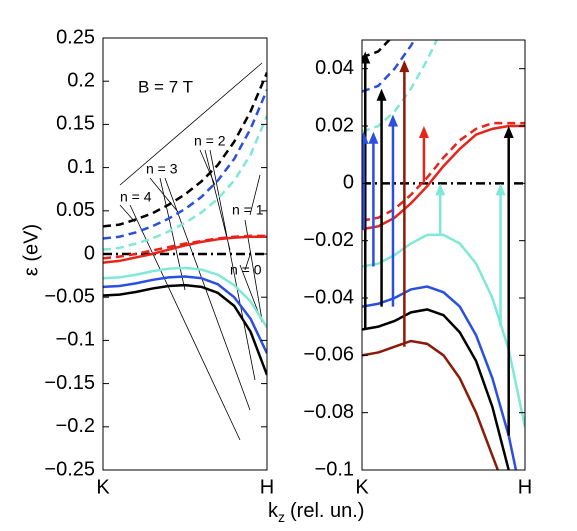 Image resolution: width=577 pixels, height=531 pixels. I want to click on y-tick-label: −0.25, so click(69, 469).